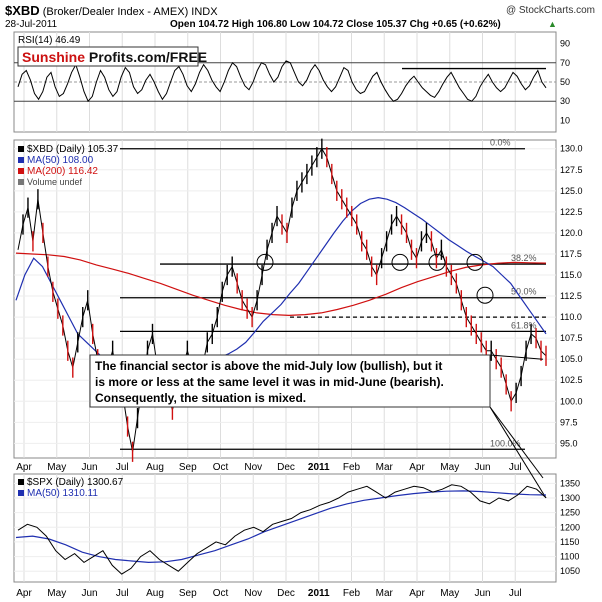 This screenshot has width=602, height=602. Describe the element at coordinates (570, 527) in the screenshot. I see `spx-y-tick-label: 1200` at that location.